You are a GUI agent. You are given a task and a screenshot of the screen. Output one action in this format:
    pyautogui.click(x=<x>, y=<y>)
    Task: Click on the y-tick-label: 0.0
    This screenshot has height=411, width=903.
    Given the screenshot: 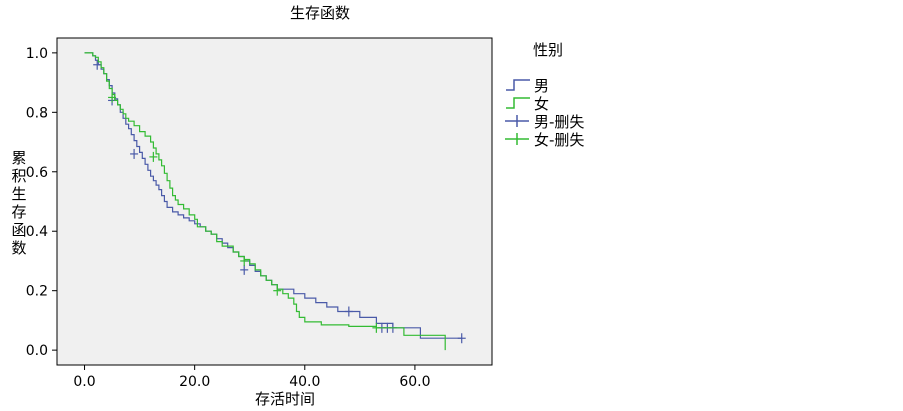 What is the action you would take?
    pyautogui.click(x=37, y=351)
    